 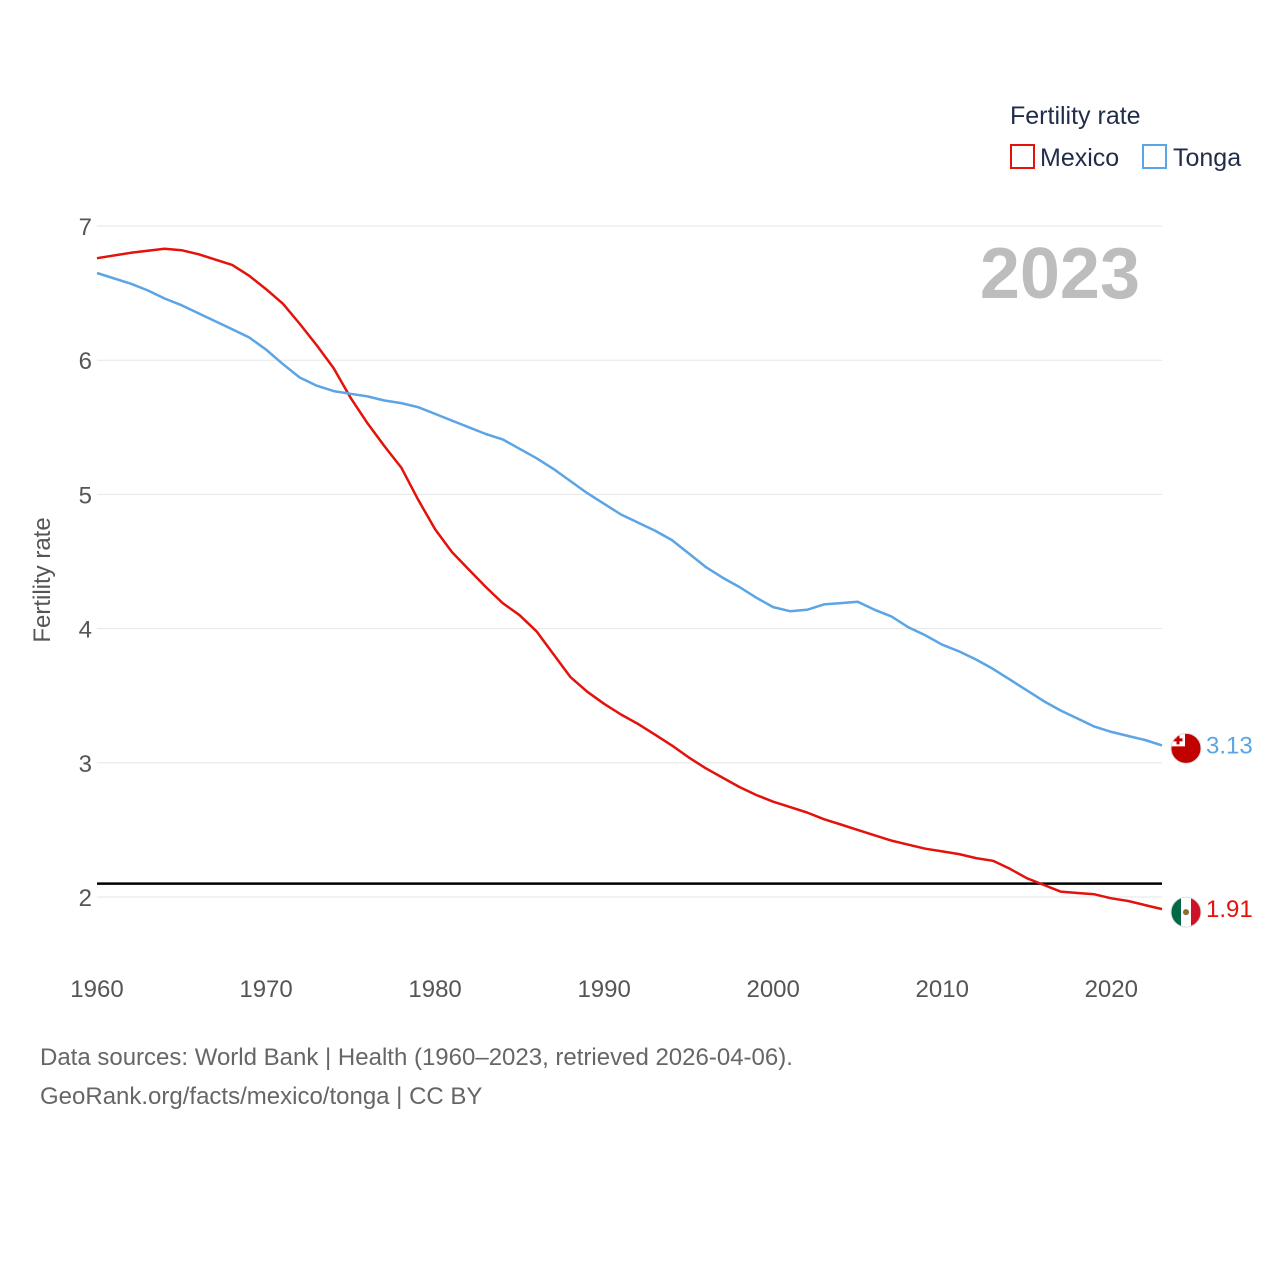 What do you see at coordinates (772, 989) in the screenshot?
I see `x-tick-label-2000: 2000` at bounding box center [772, 989].